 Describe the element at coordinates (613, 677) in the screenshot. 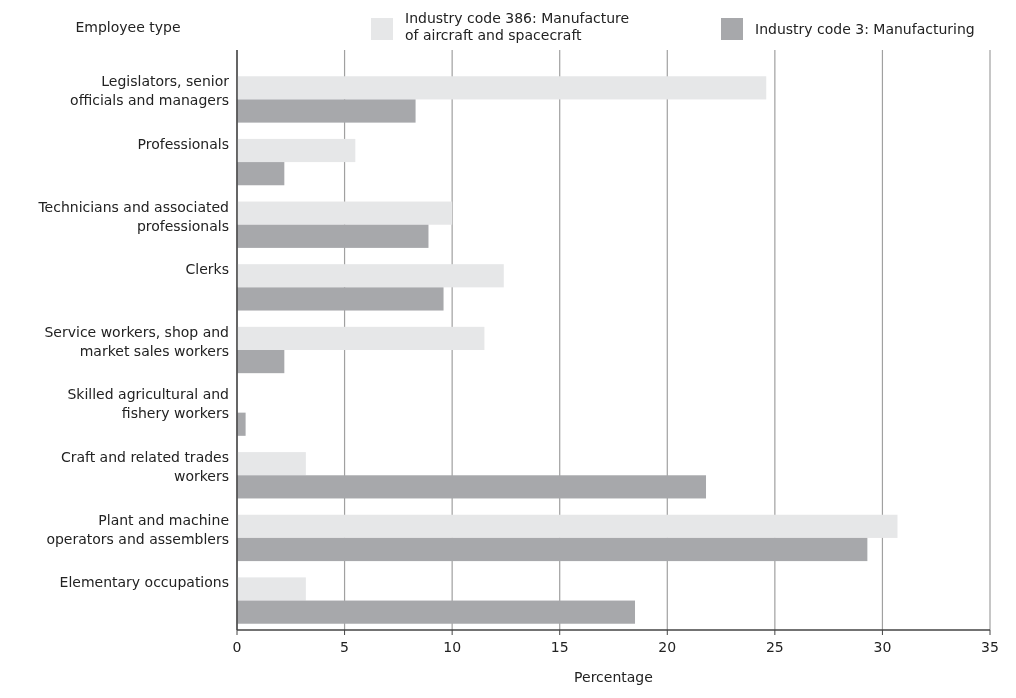

I see `x-axis-title: Percentage` at that location.